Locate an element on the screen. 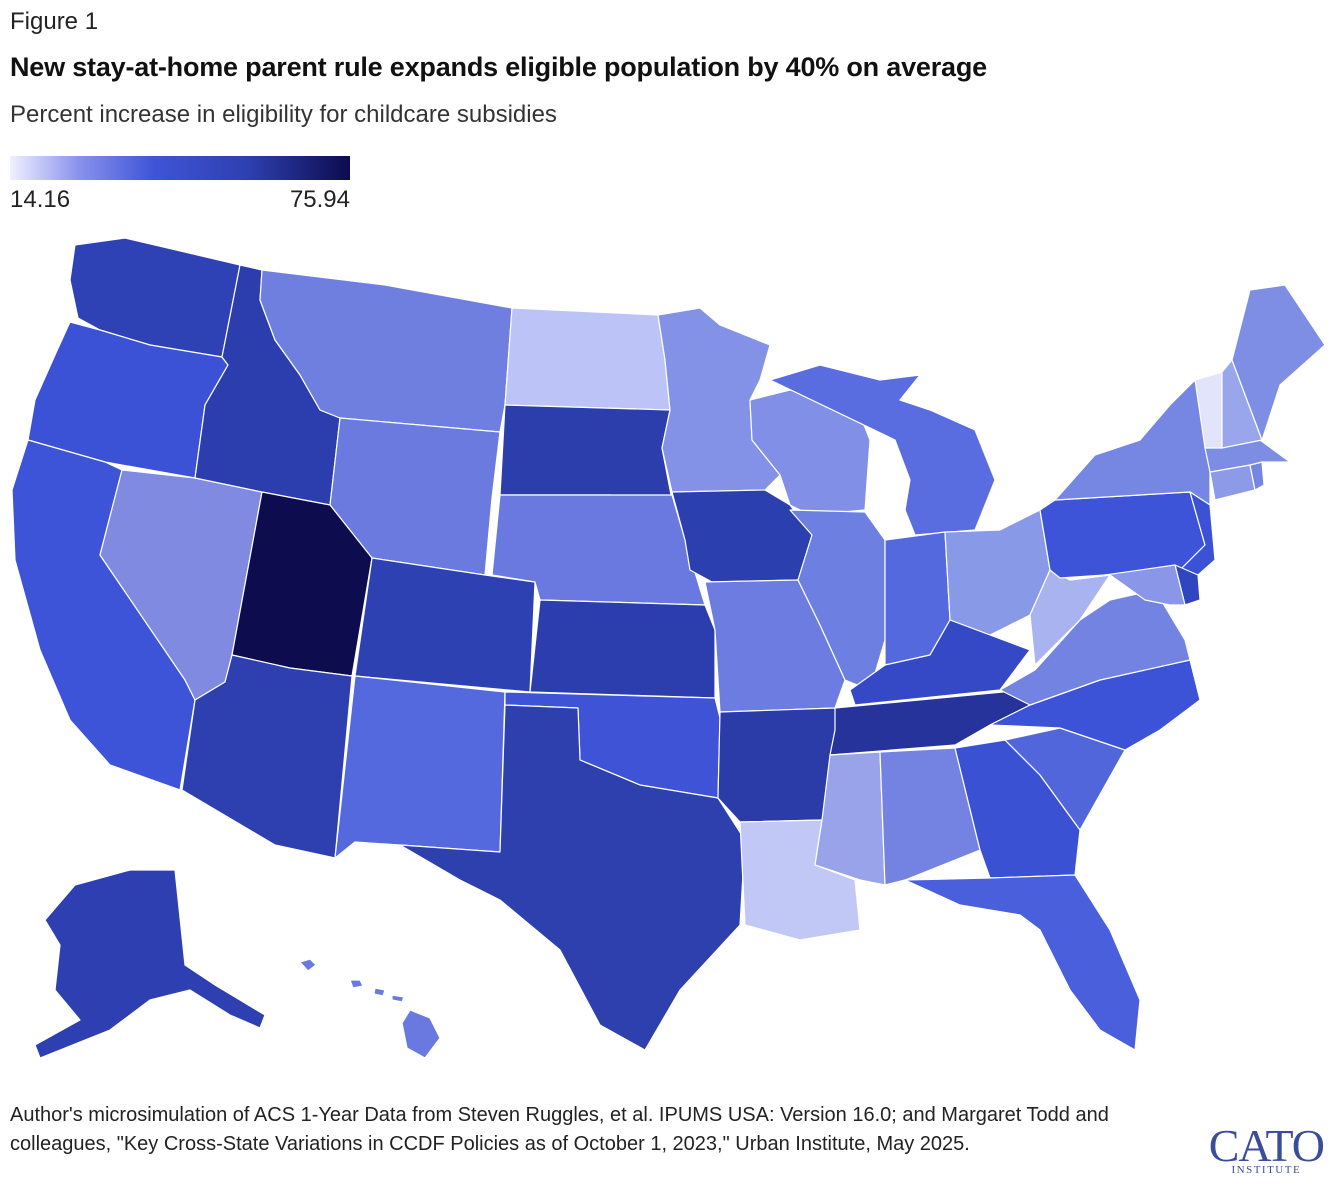 This screenshot has height=1198, width=1338. legend-min-label: 14.16 is located at coordinates (40, 199).